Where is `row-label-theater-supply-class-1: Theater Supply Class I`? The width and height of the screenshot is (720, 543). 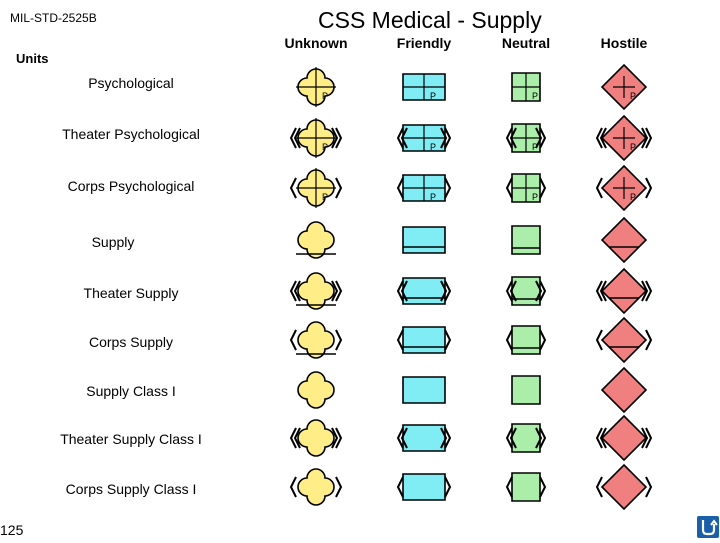
row-label-theater-supply-class-1: Theater Supply Class I is located at coordinates (131, 439).